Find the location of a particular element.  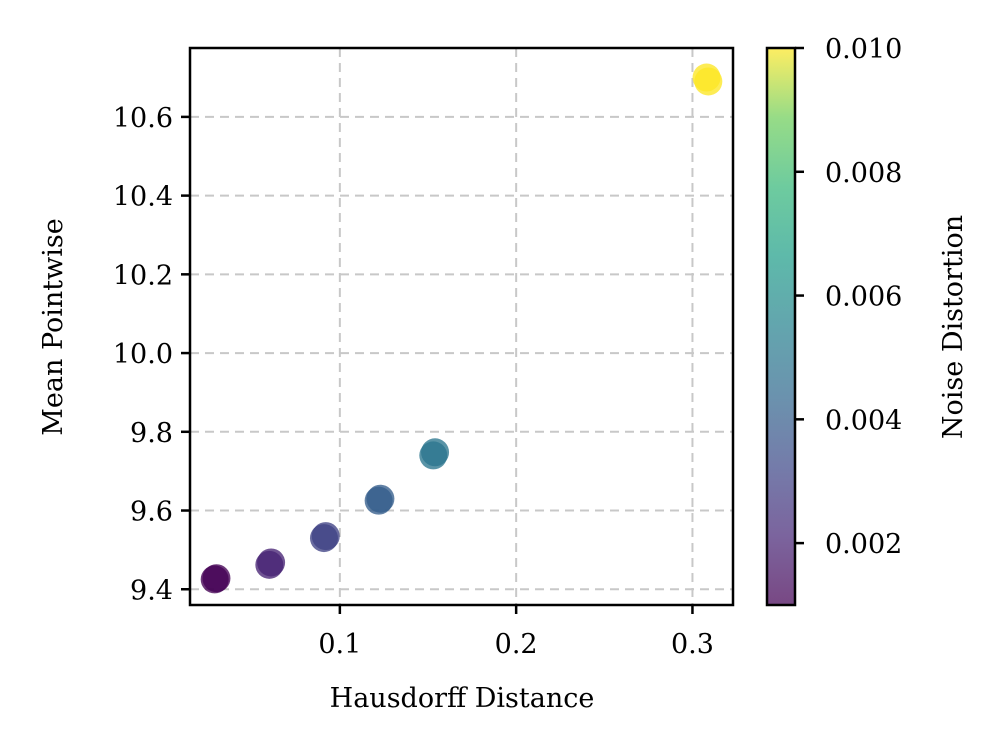

y-tick-label: 10.0 is located at coordinates (143, 354).